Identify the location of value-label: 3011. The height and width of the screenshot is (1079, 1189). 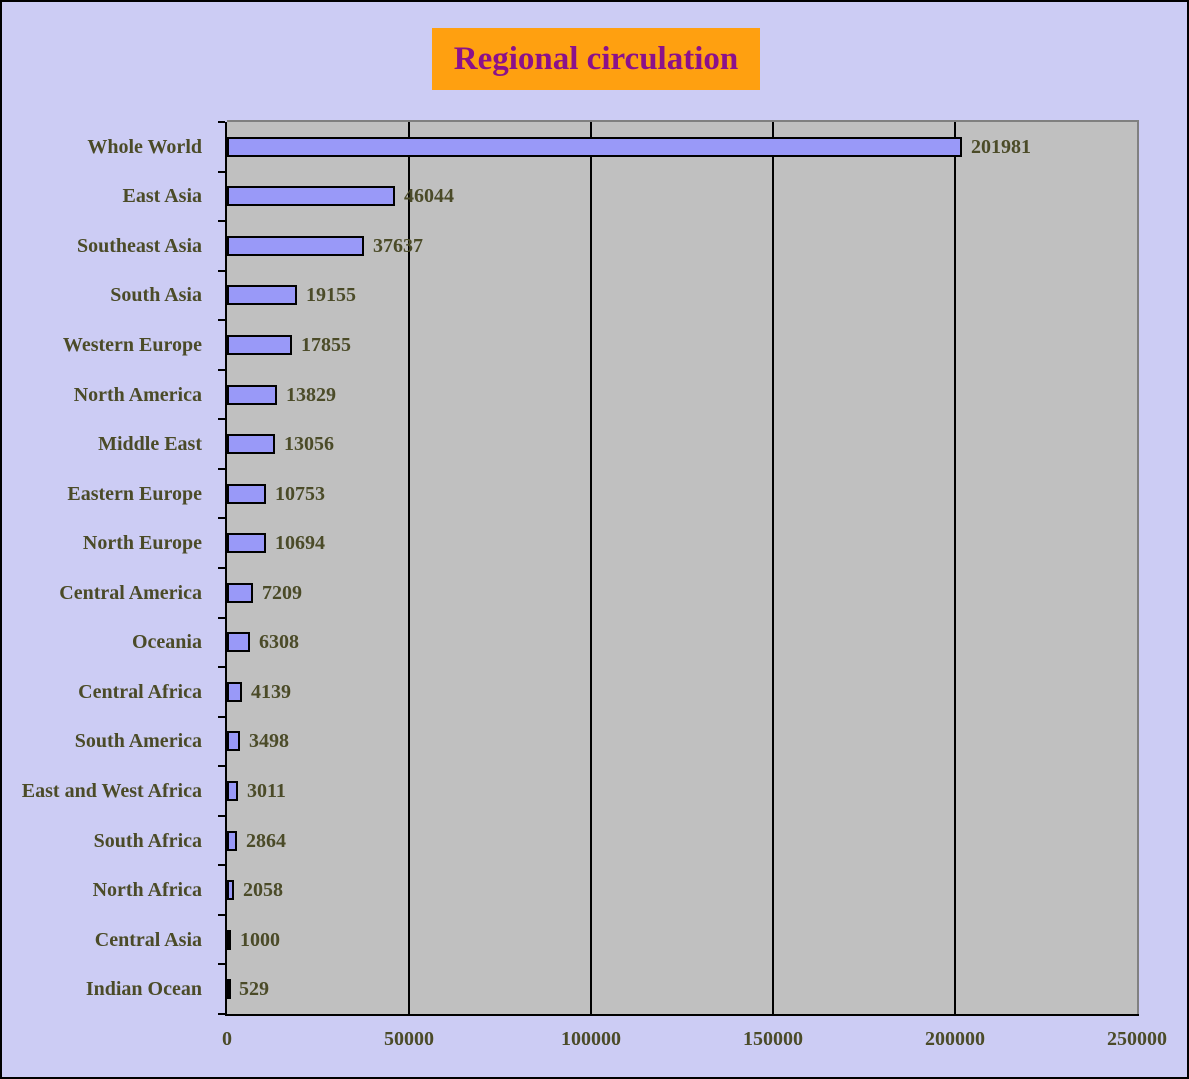
(266, 791).